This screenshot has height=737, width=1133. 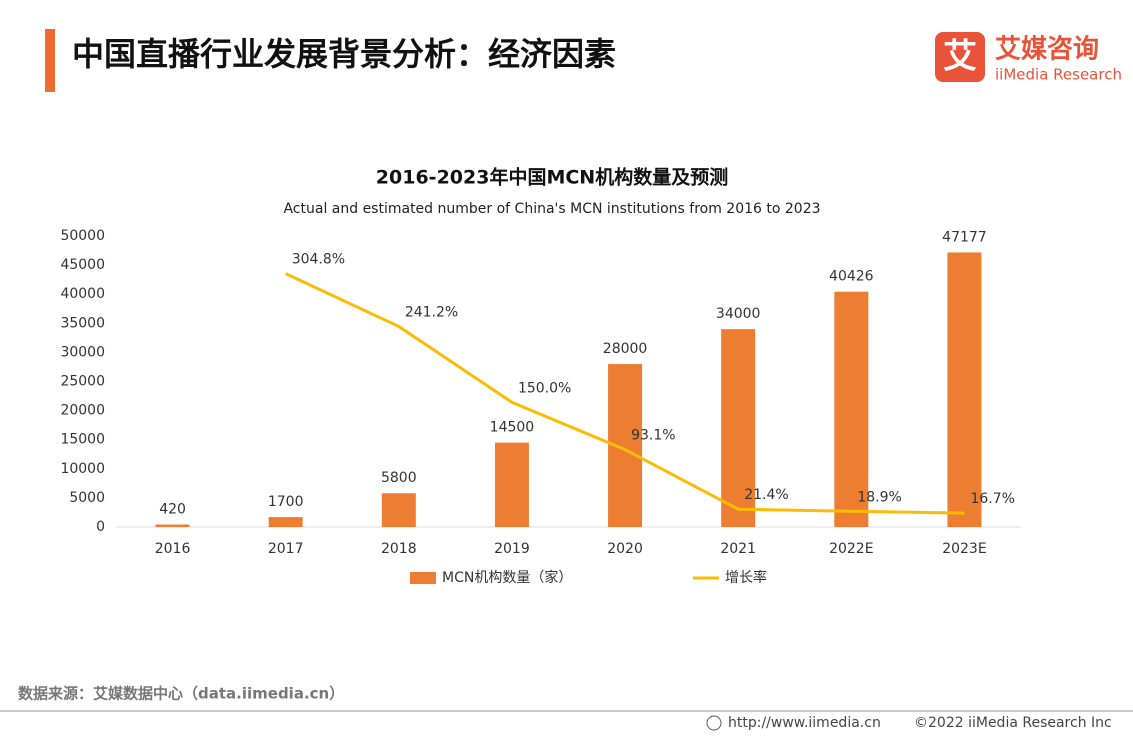 What do you see at coordinates (625, 549) in the screenshot?
I see `x-tick-label: 2020` at bounding box center [625, 549].